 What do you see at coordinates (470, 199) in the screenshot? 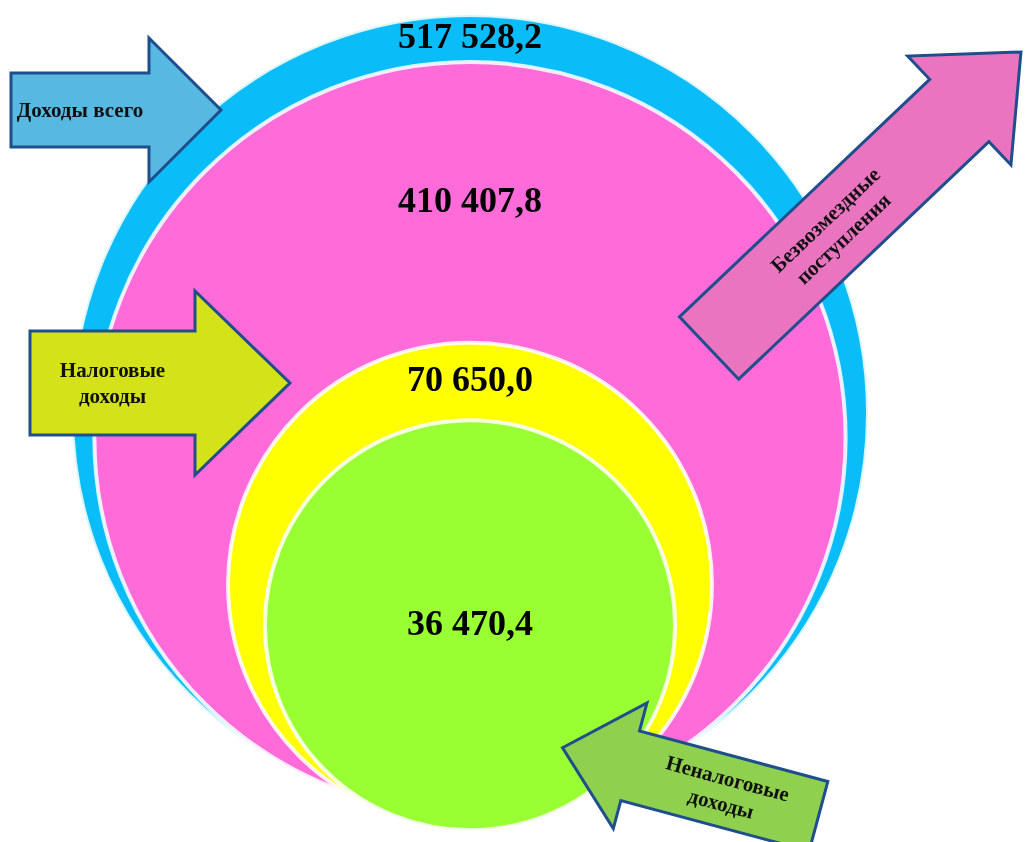
I see `data-label: 410 407,8` at bounding box center [470, 199].